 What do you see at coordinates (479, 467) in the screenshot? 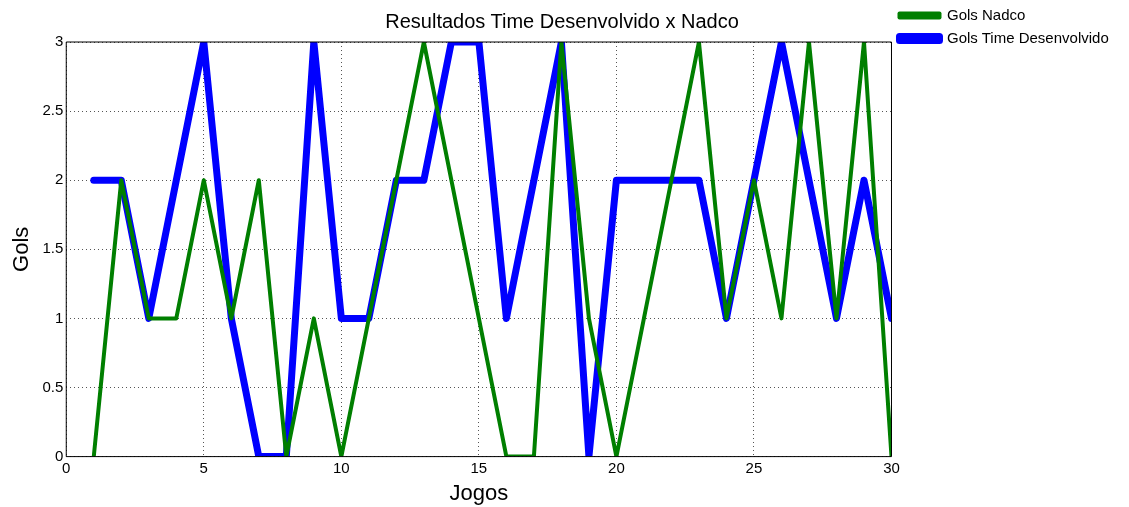
I see `x-tick-label: 15` at bounding box center [479, 467].